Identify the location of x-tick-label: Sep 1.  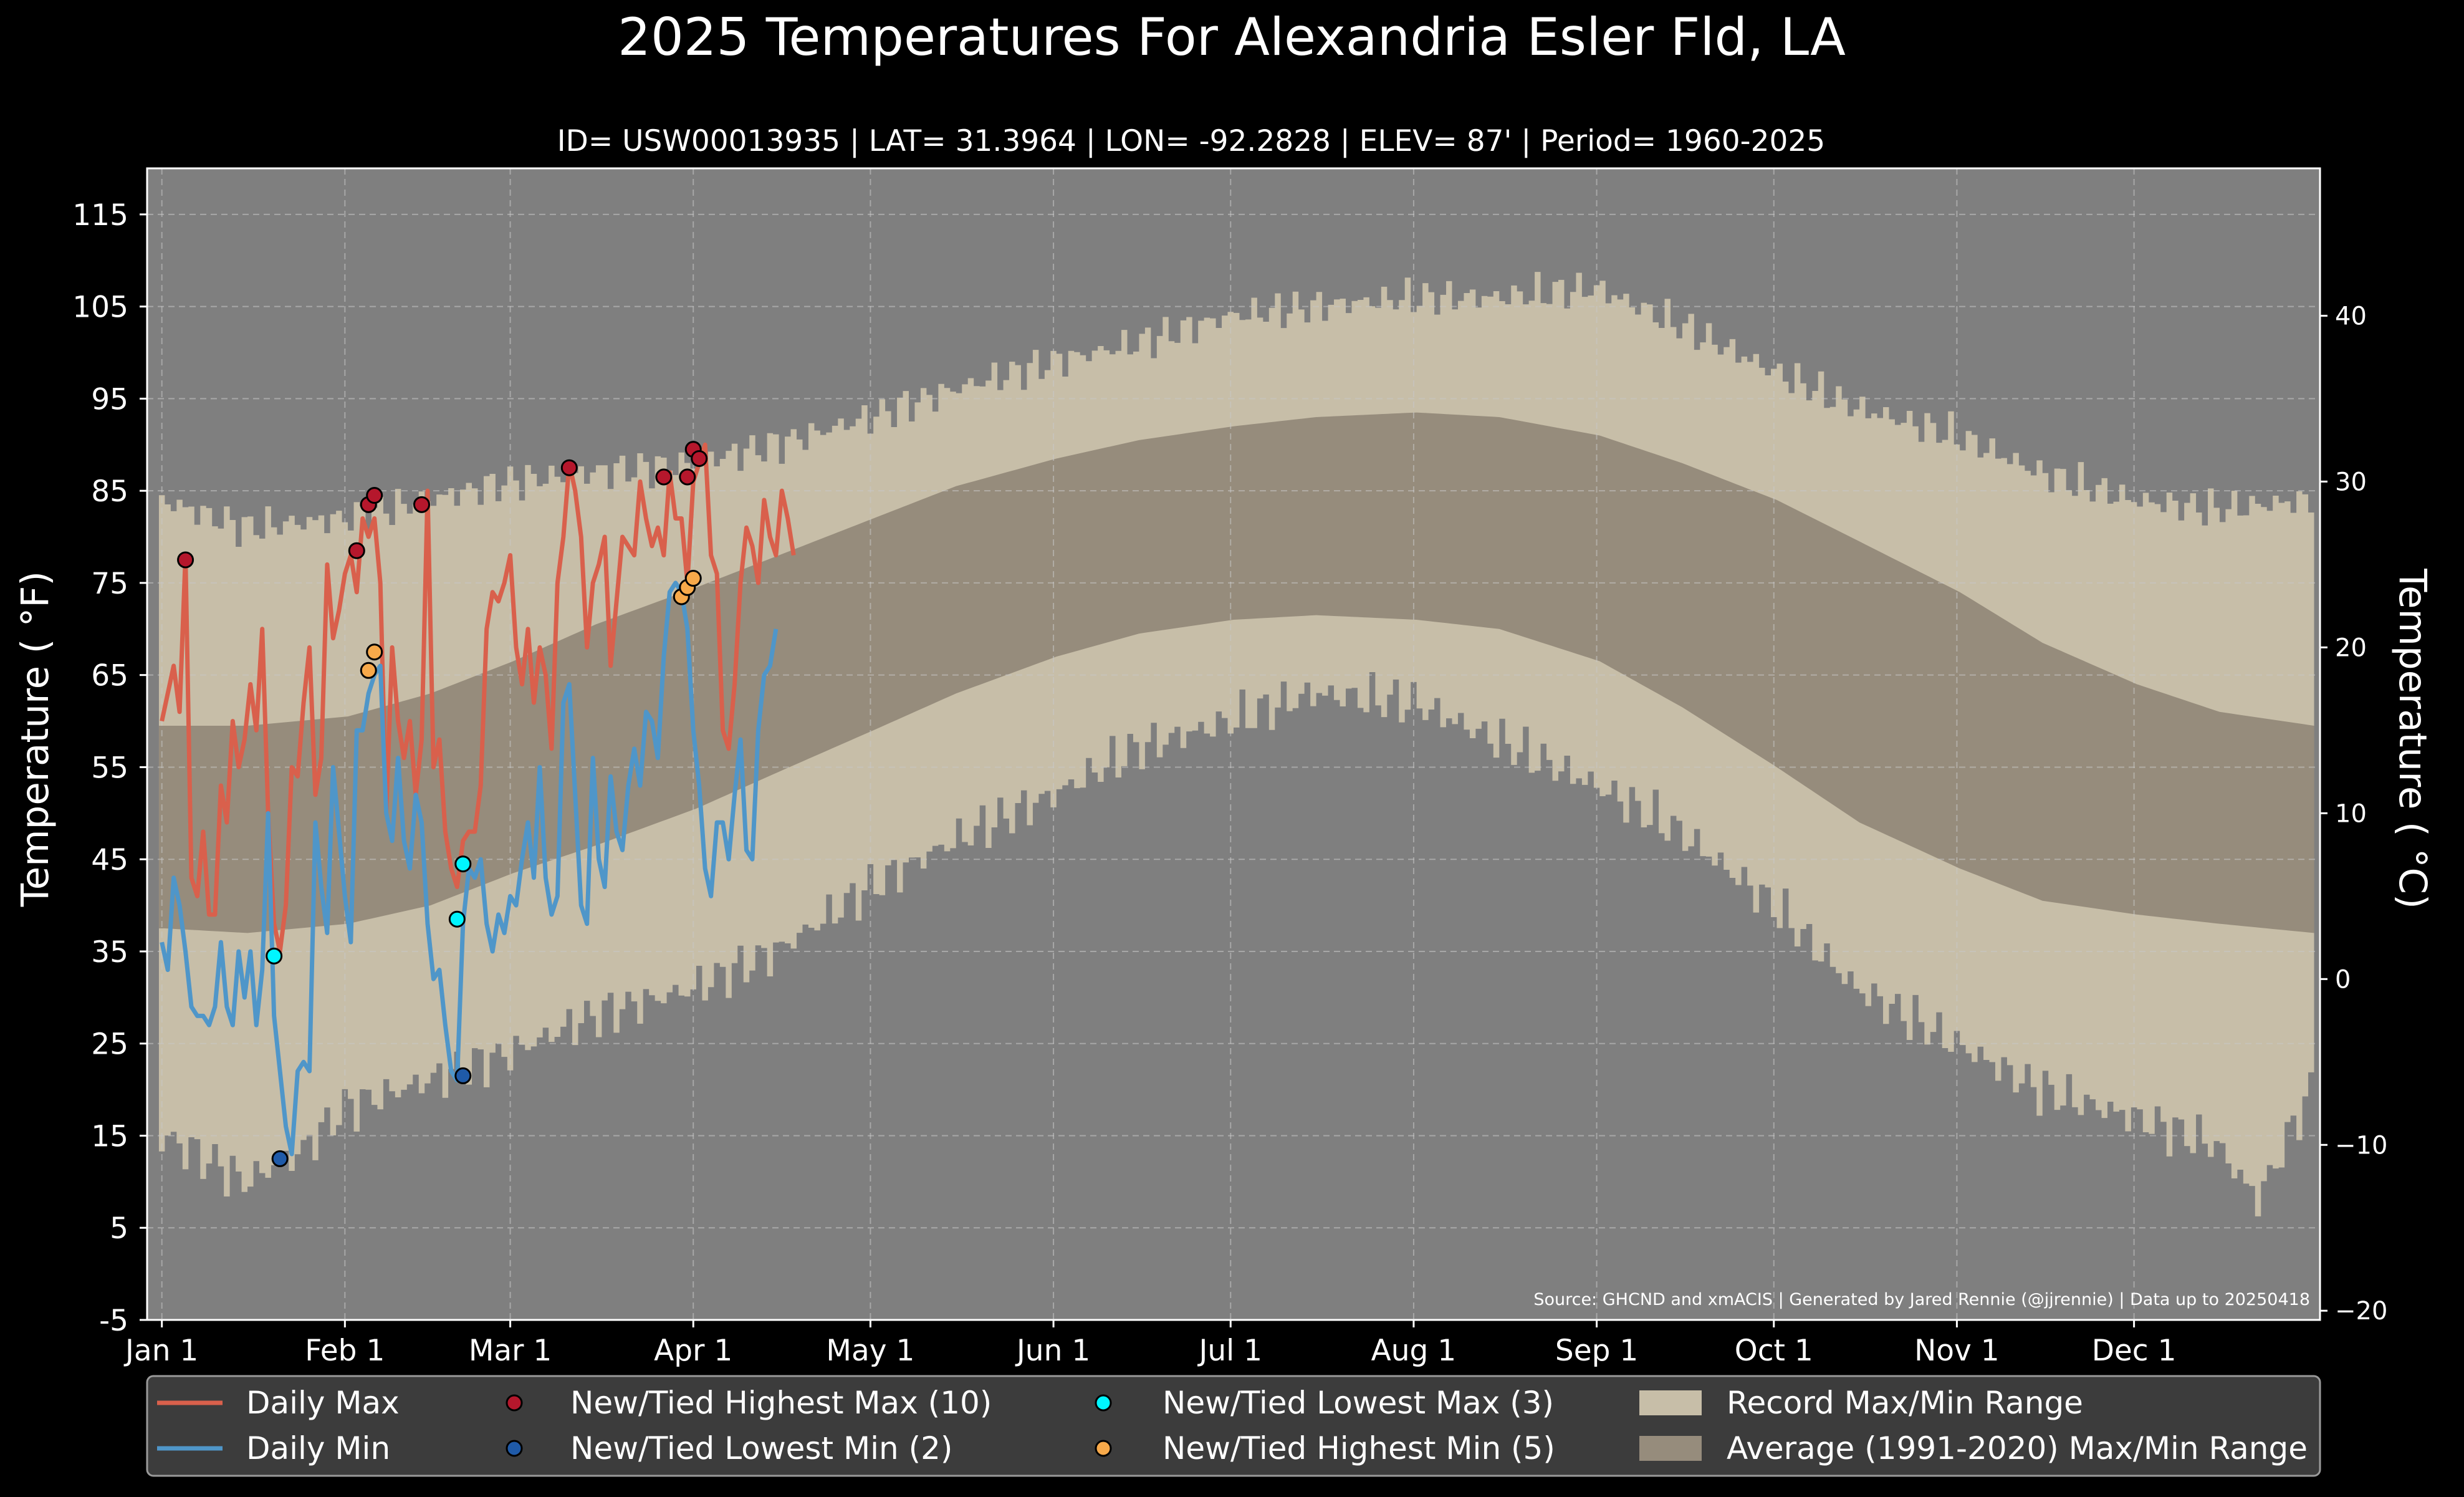
(1596, 1351).